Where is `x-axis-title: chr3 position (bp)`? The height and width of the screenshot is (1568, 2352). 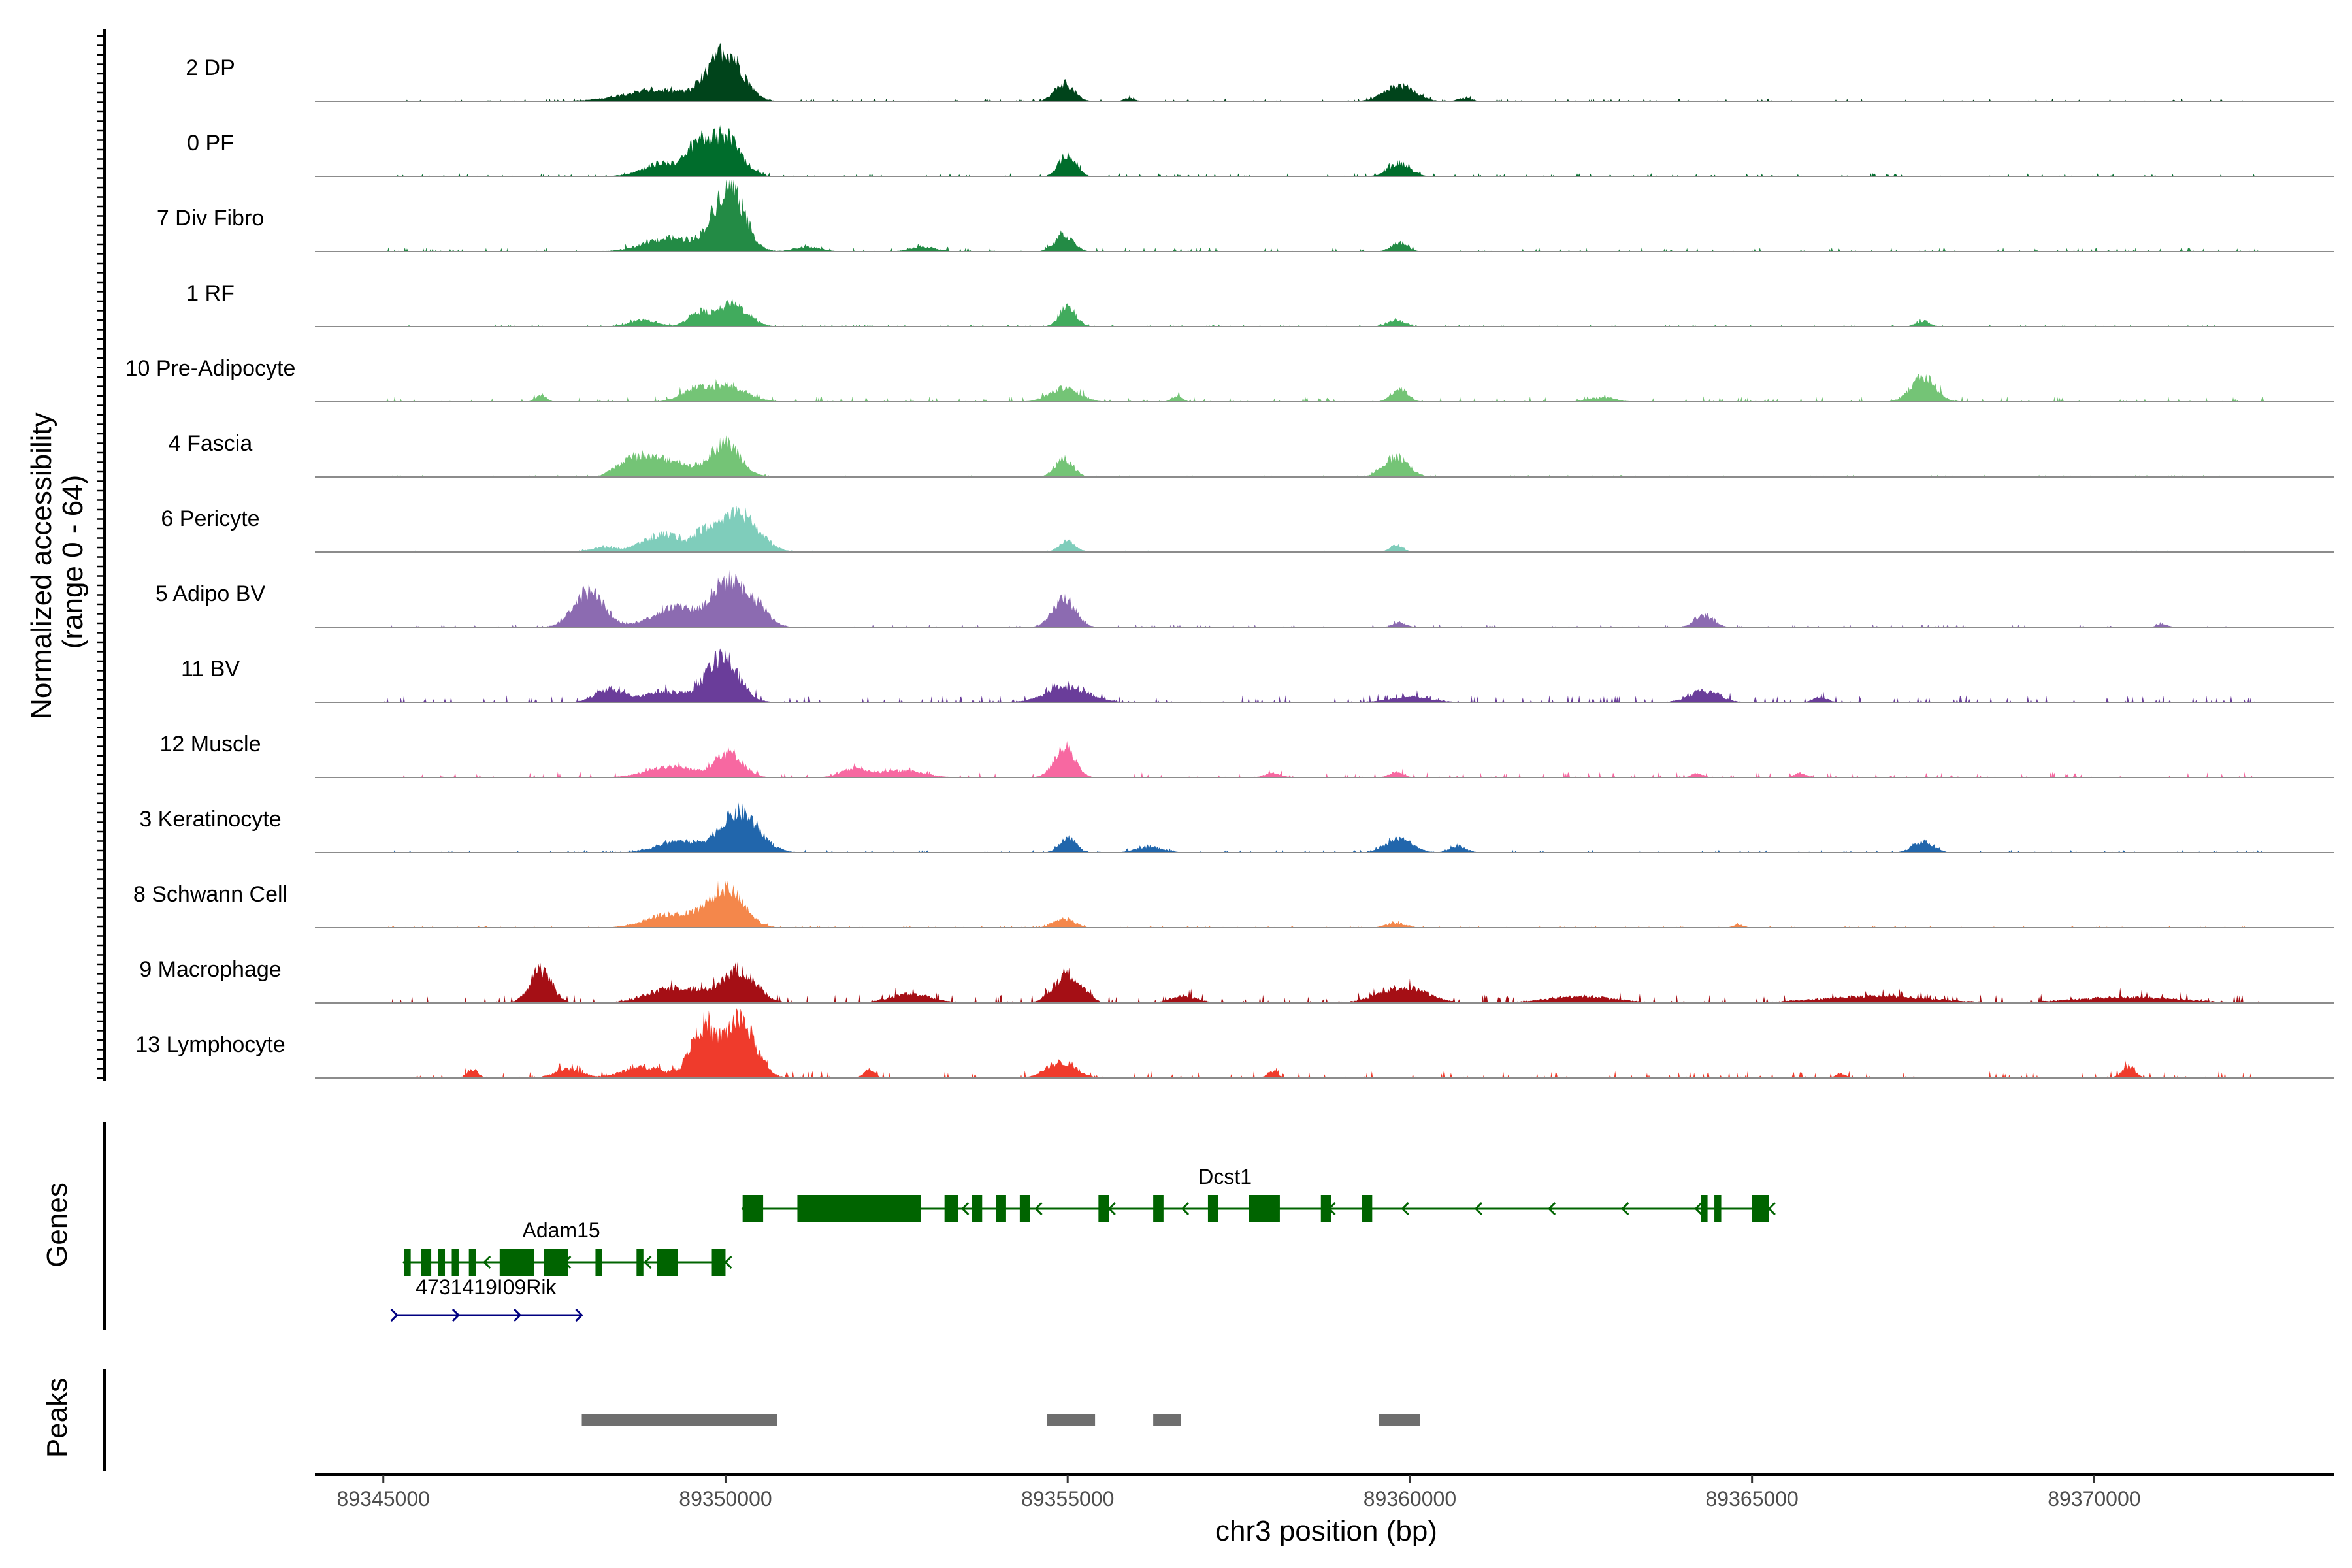
x-axis-title: chr3 position (bp) is located at coordinates (1326, 1531).